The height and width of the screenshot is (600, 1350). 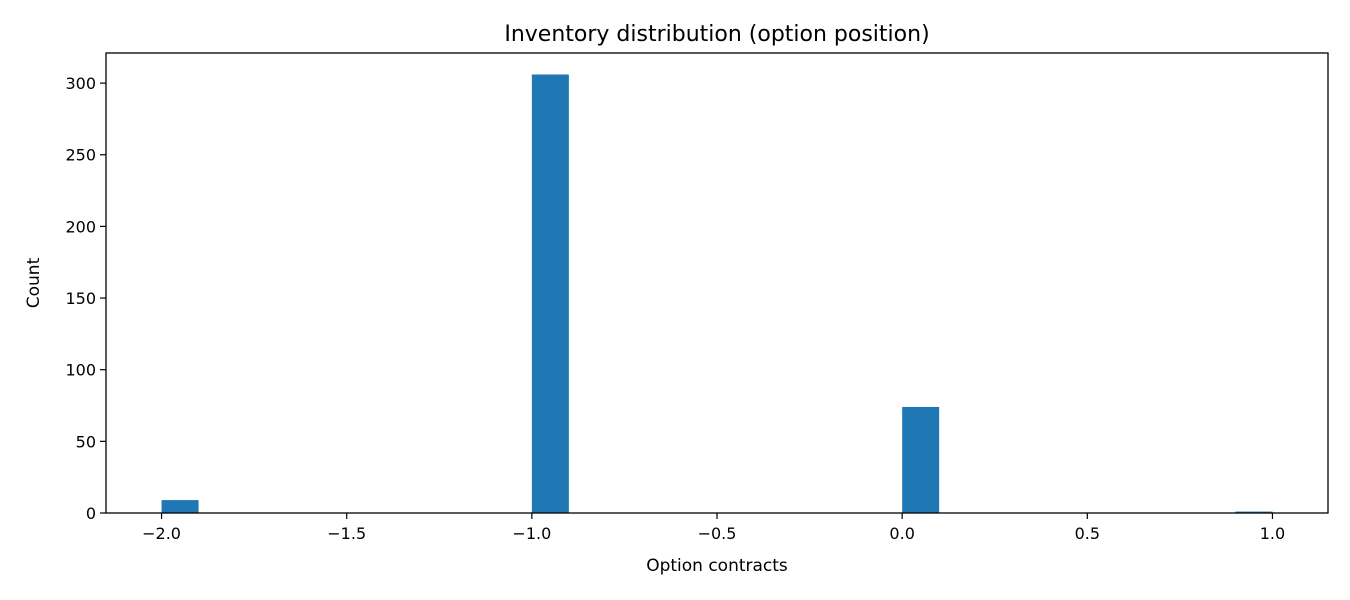 I want to click on x-tick-label: −0.5, so click(x=717, y=533).